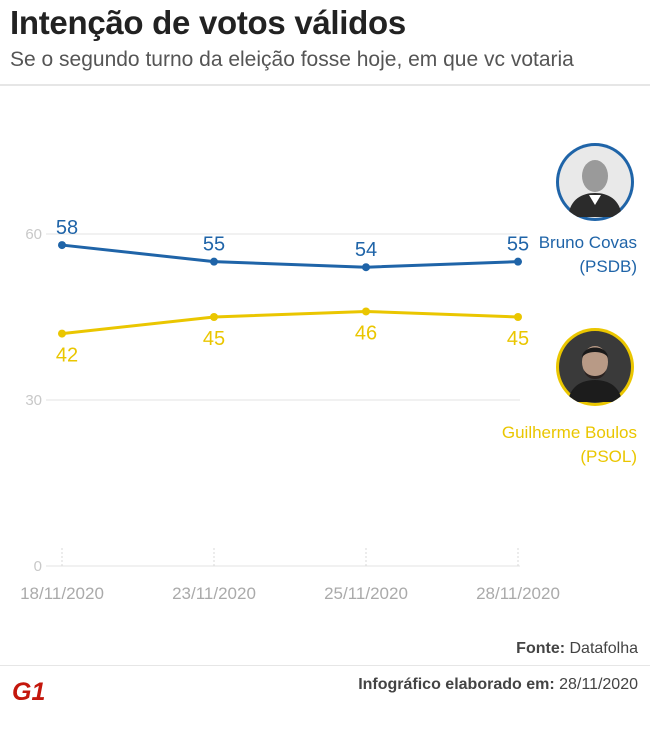  Describe the element at coordinates (604, 648) in the screenshot. I see `source-value: Datafolha` at that location.